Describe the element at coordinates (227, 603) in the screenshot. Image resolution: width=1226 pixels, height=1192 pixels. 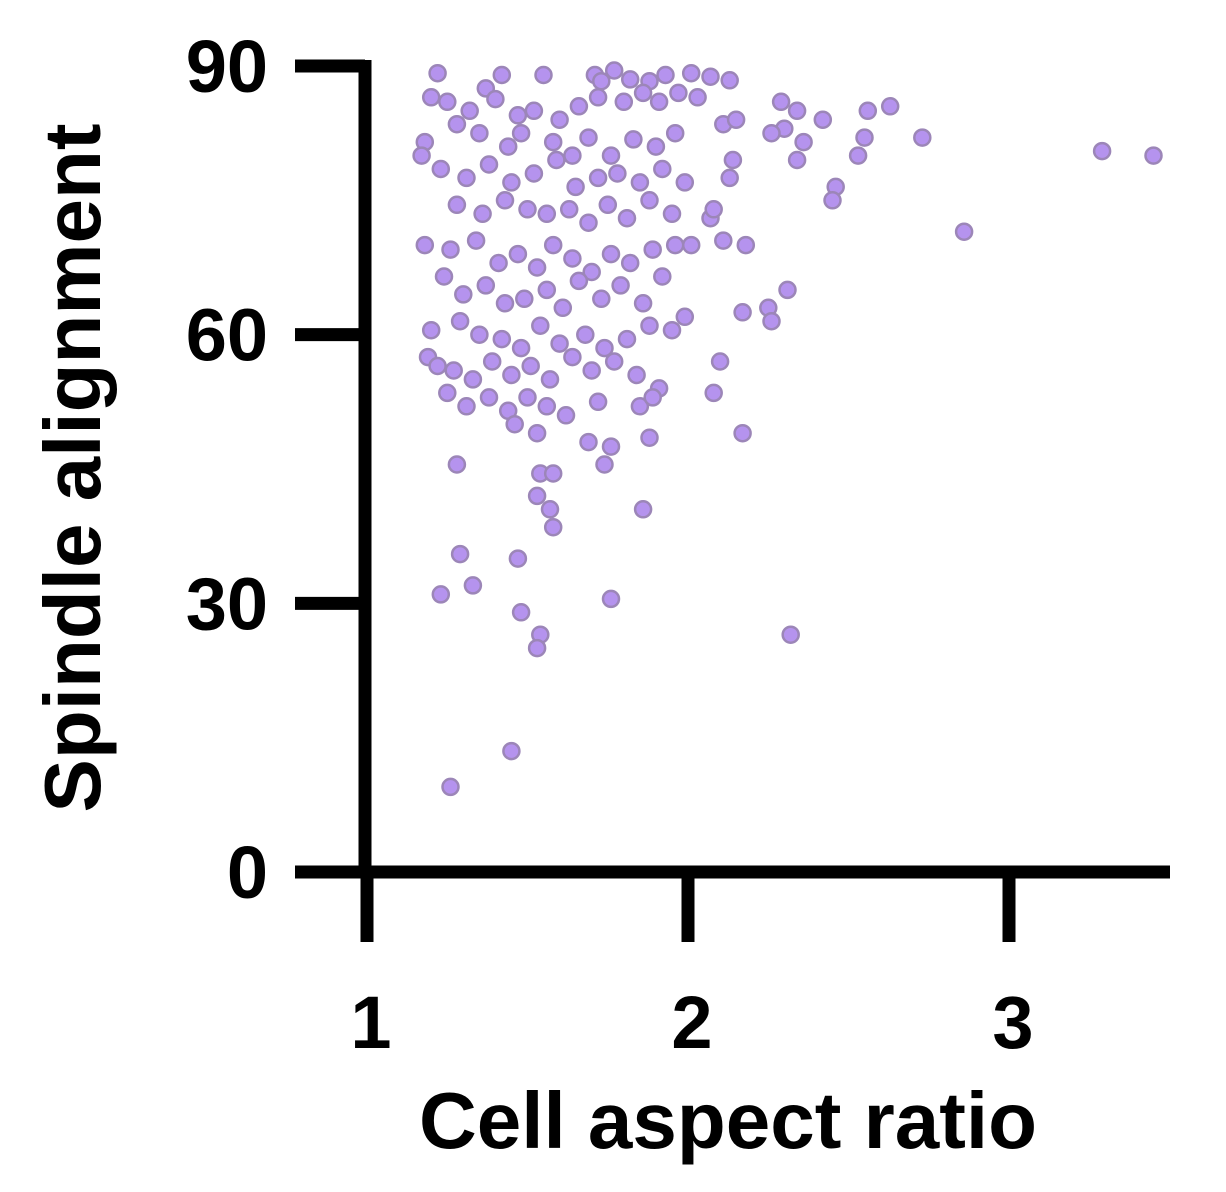
I see `y-tick-label: 30` at that location.